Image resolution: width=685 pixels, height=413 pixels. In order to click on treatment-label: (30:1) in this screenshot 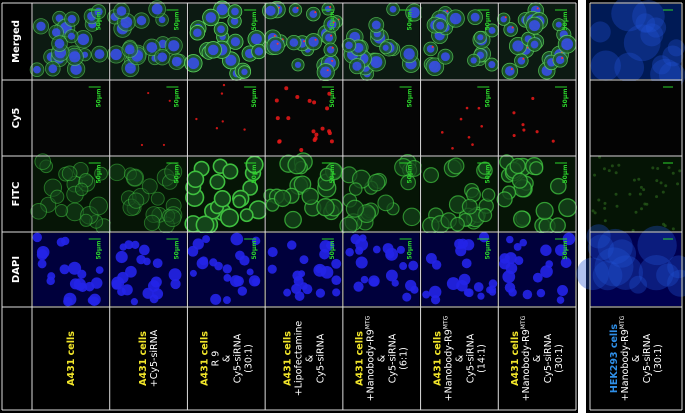, I will do `click(248, 358)`.